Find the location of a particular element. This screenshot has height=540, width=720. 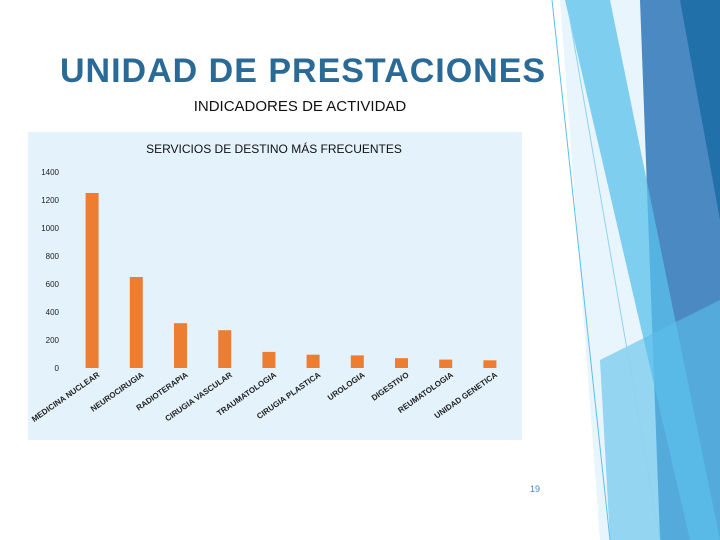

y-tick-label: 800 is located at coordinates (53, 256).